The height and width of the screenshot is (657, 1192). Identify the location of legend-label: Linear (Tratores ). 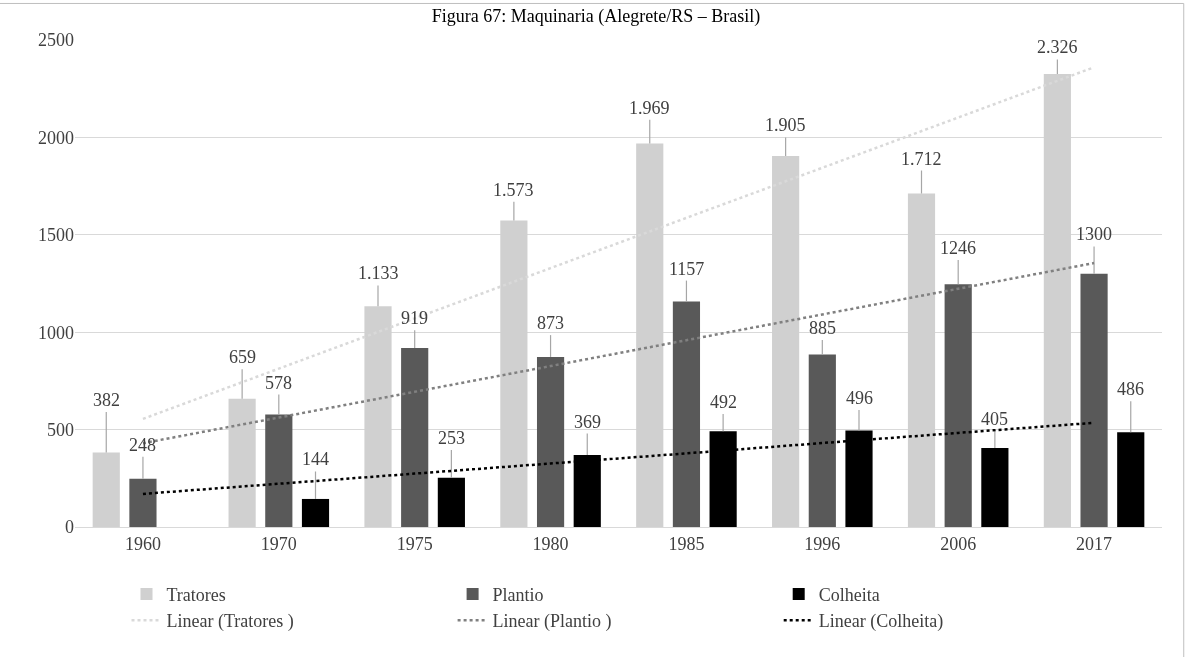
(230, 622).